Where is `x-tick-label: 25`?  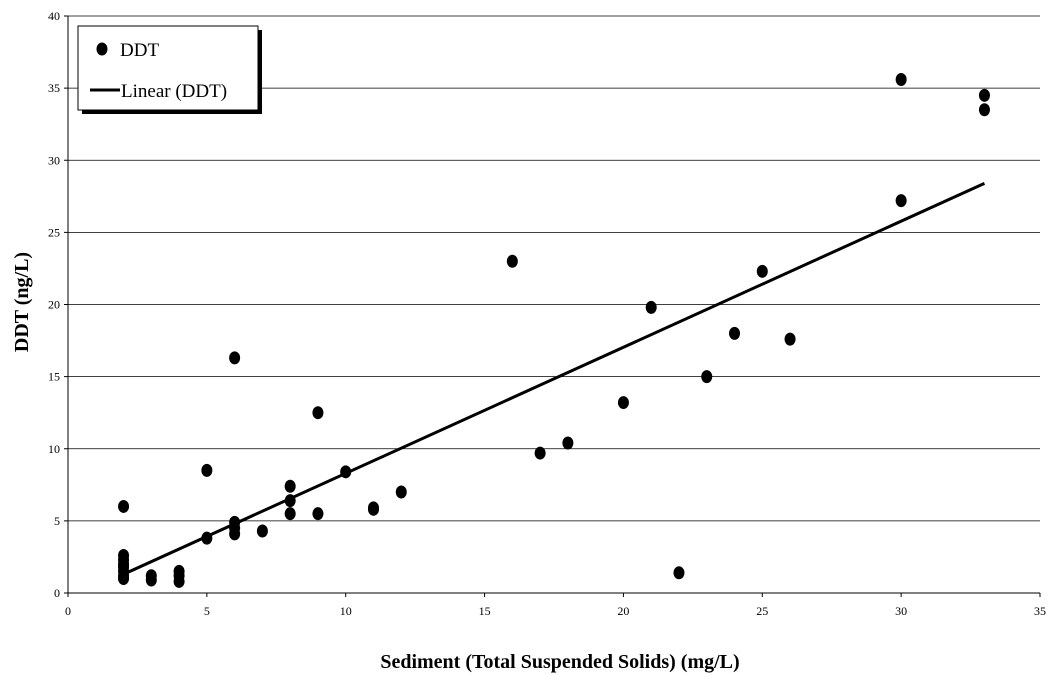
x-tick-label: 25 is located at coordinates (762, 611).